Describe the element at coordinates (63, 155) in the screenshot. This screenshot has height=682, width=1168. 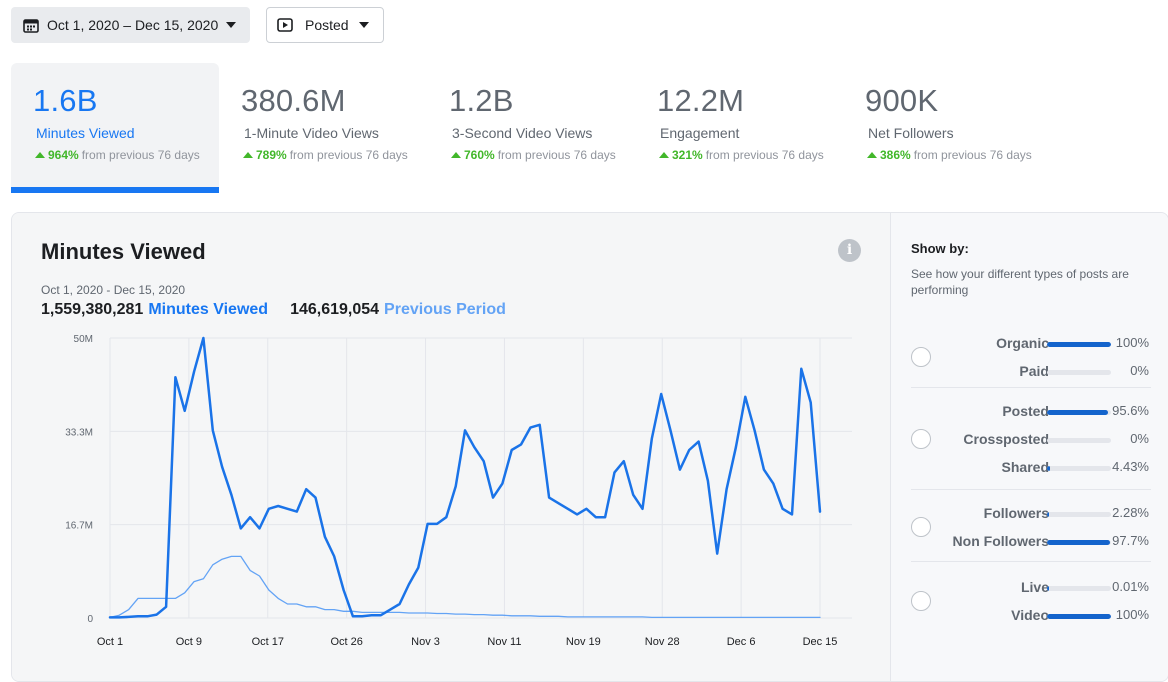
I see `metric-change-percent: 964%` at that location.